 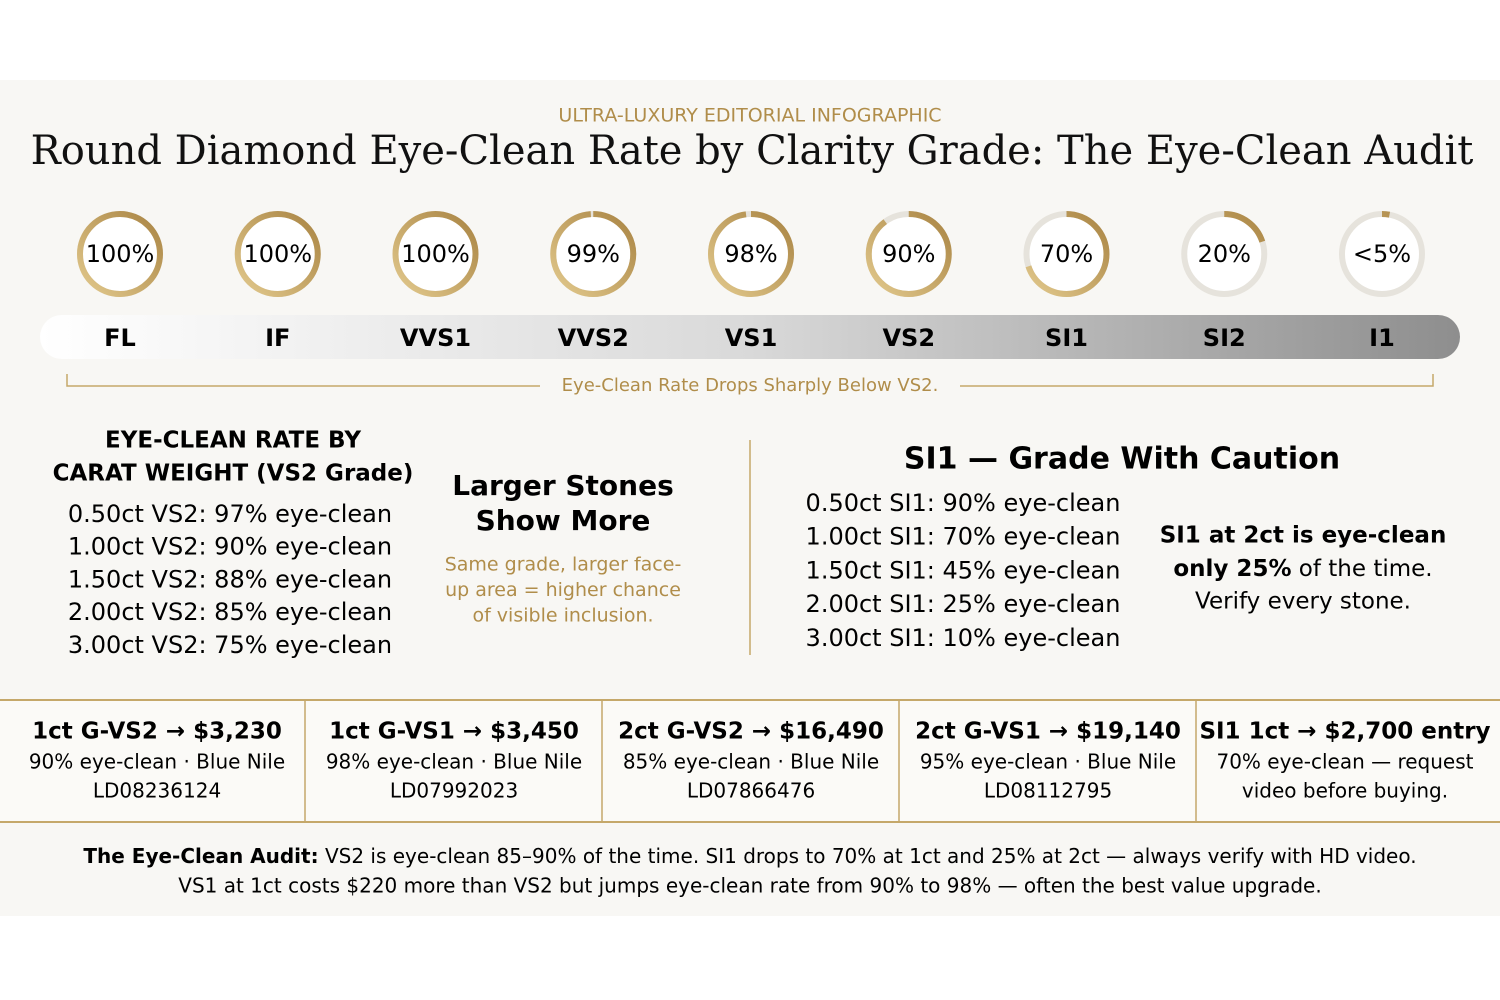 What do you see at coordinates (233, 474) in the screenshot?
I see `heading: CARAT WEIGHT (VS2 Grade)` at bounding box center [233, 474].